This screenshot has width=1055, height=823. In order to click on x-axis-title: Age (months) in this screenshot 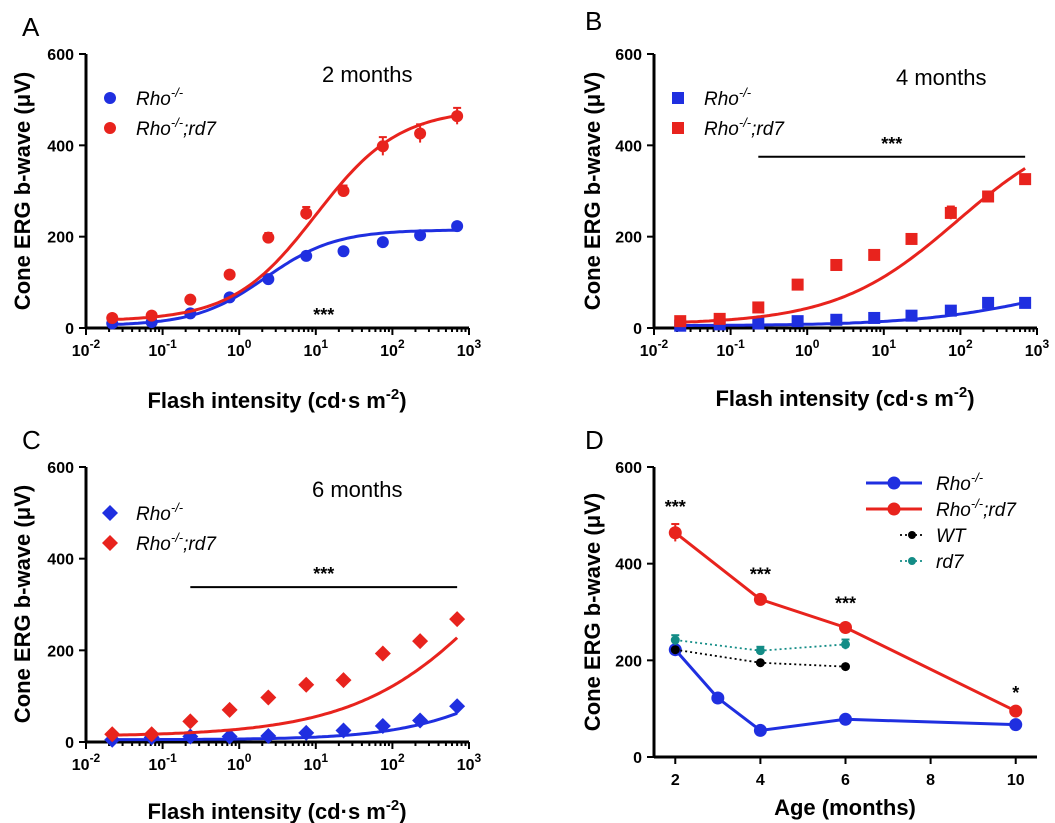, I will do `click(845, 807)`.